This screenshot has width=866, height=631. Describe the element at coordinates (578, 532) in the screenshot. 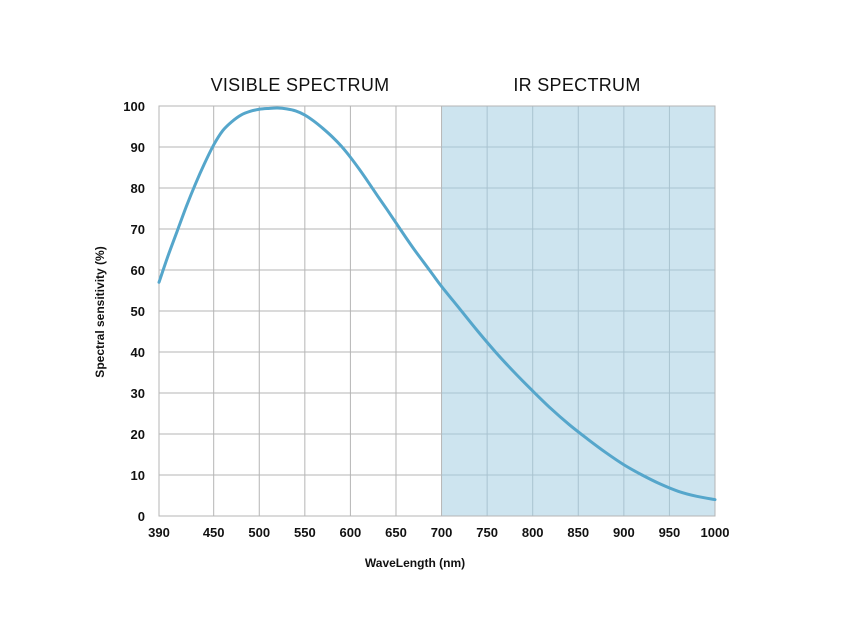

I see `x-tick-label: 850` at that location.